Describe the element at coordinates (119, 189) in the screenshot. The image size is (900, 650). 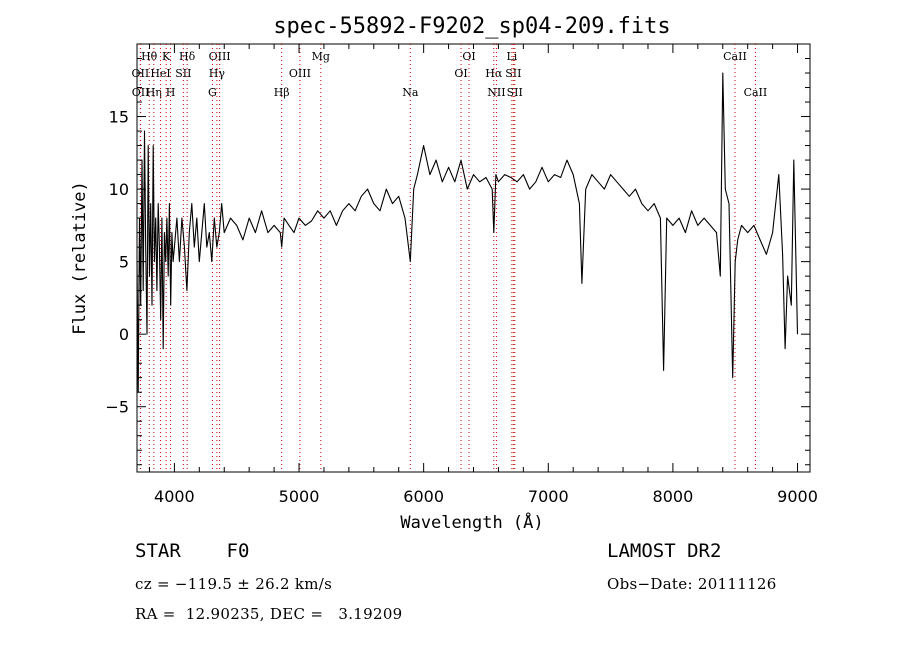
I see `y-tick-label: 10` at that location.